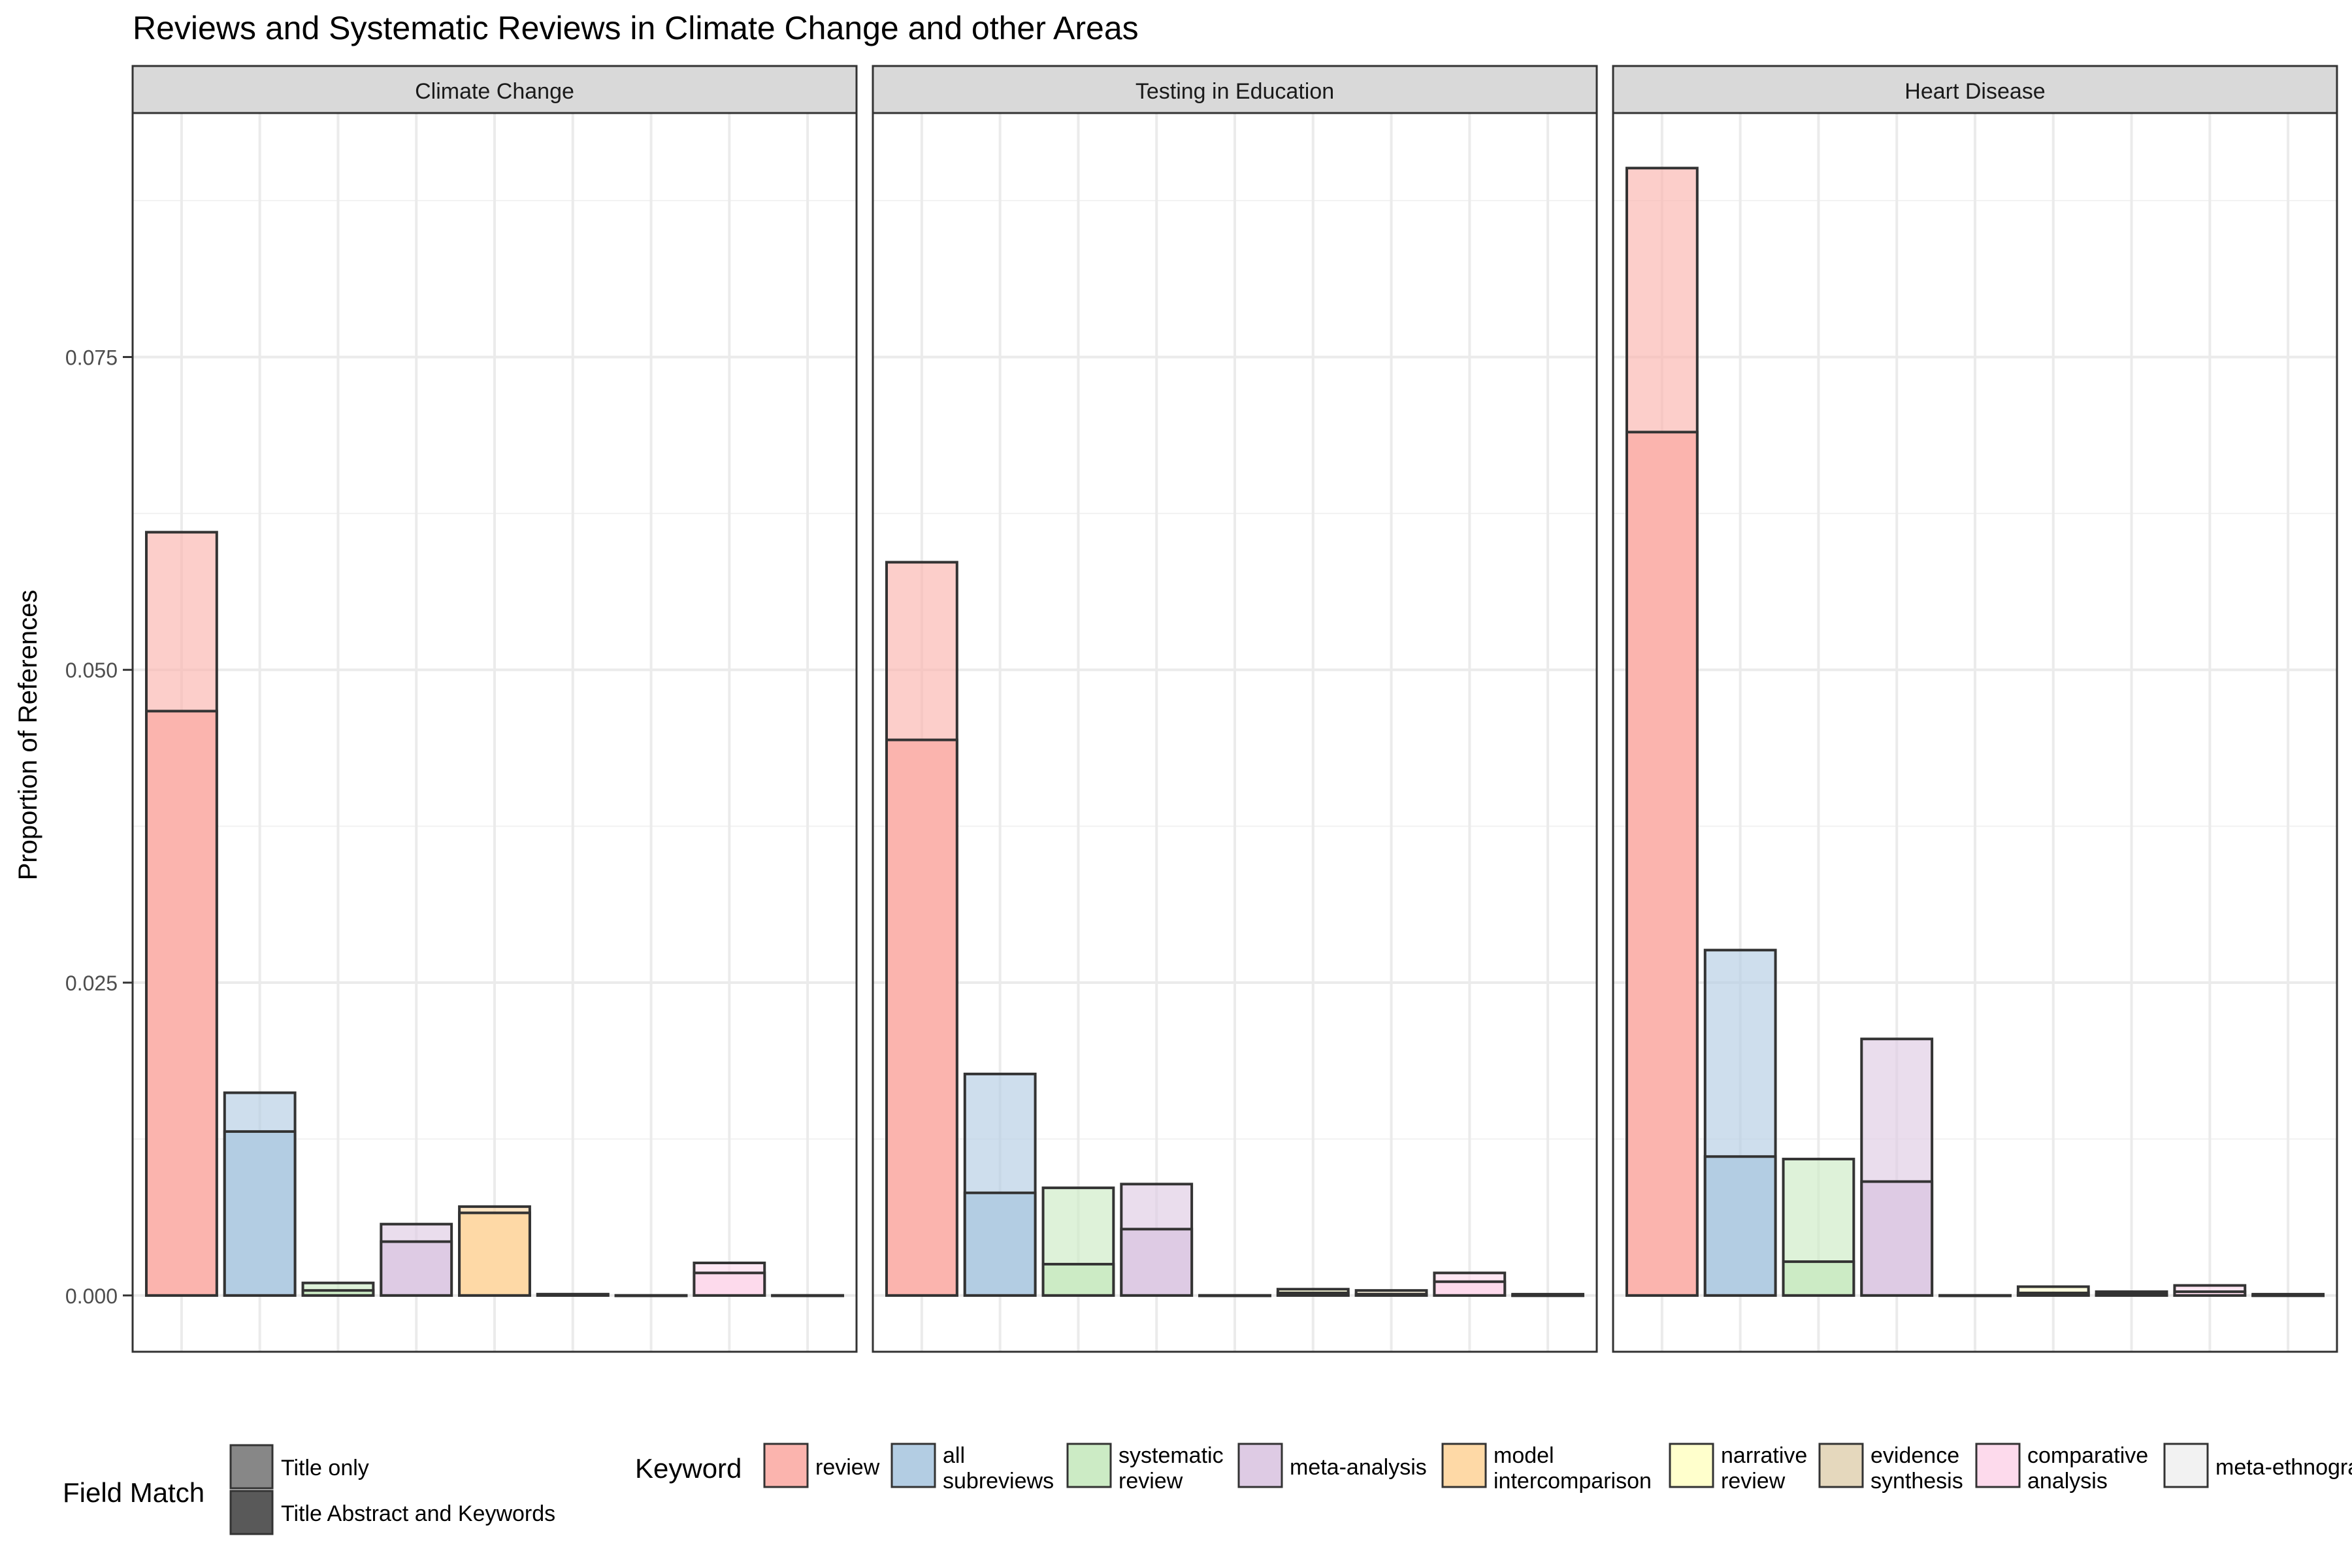  Describe the element at coordinates (91, 357) in the screenshot. I see `y-tick-label: 0.075` at that location.